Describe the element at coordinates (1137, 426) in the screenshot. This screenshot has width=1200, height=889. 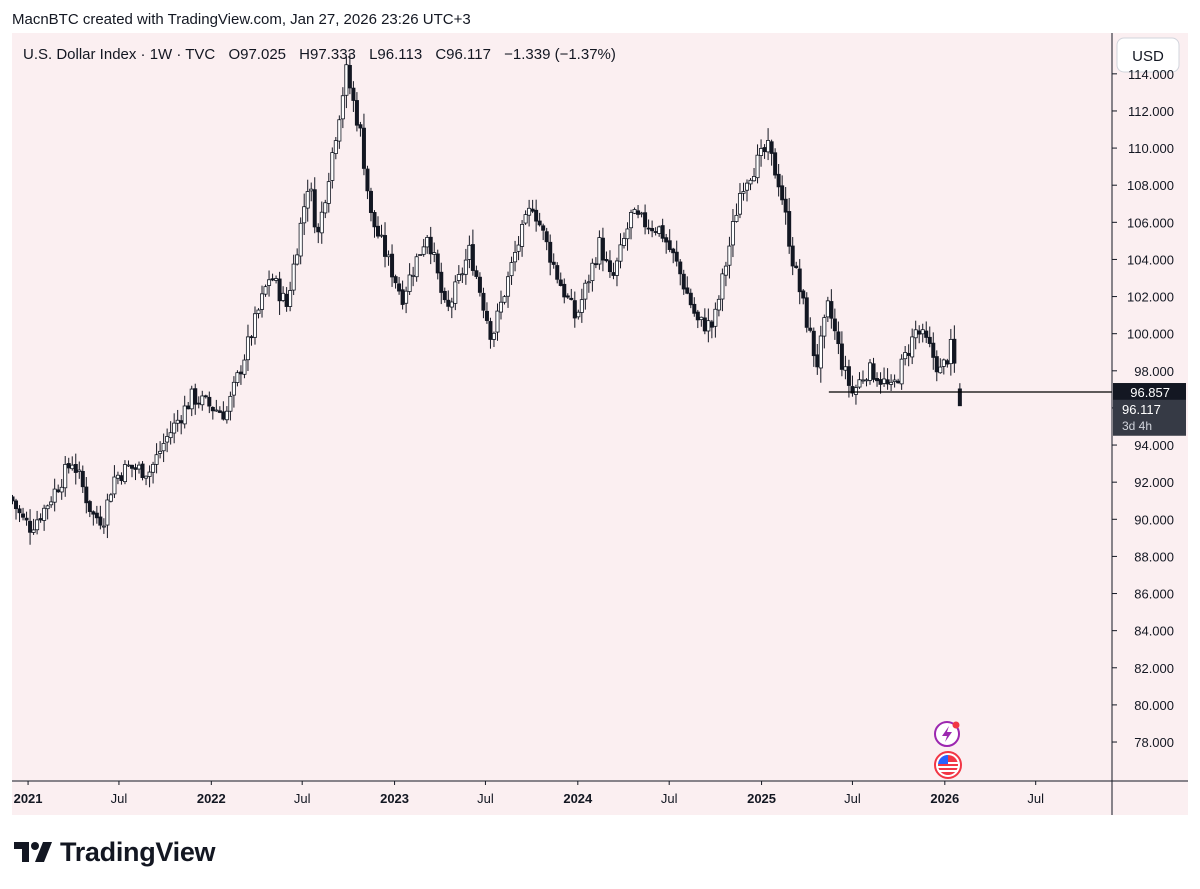
I see `bar-countdown-label: 3d 4h` at that location.